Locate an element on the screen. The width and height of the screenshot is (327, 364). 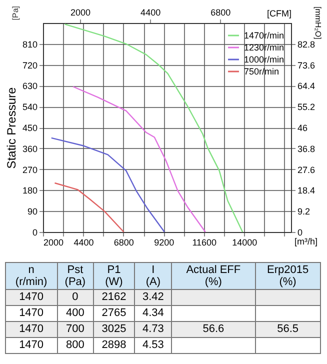
y2-tick-label: 55.2 is located at coordinates (307, 107).